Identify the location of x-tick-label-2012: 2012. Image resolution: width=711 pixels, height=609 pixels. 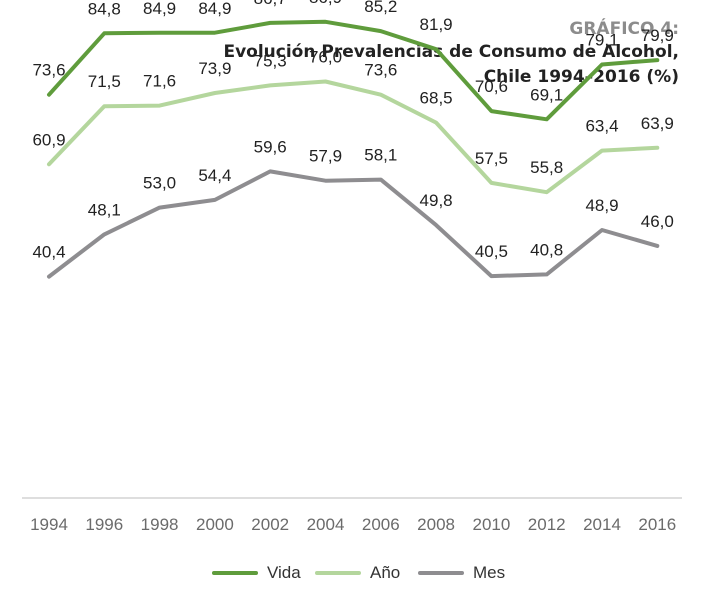
(547, 524).